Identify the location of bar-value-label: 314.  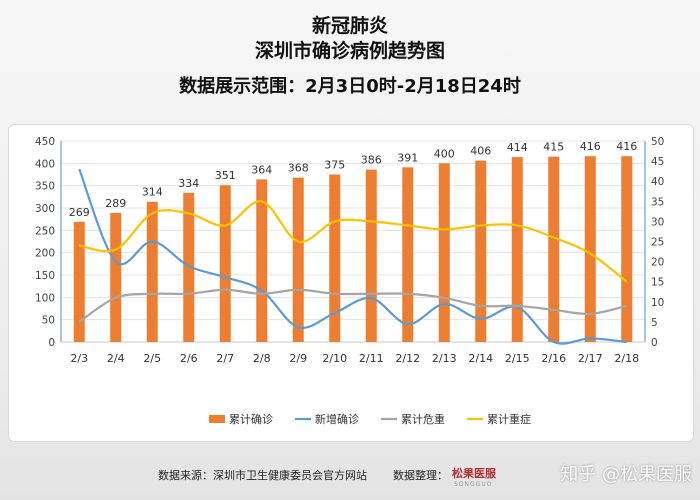
(152, 192).